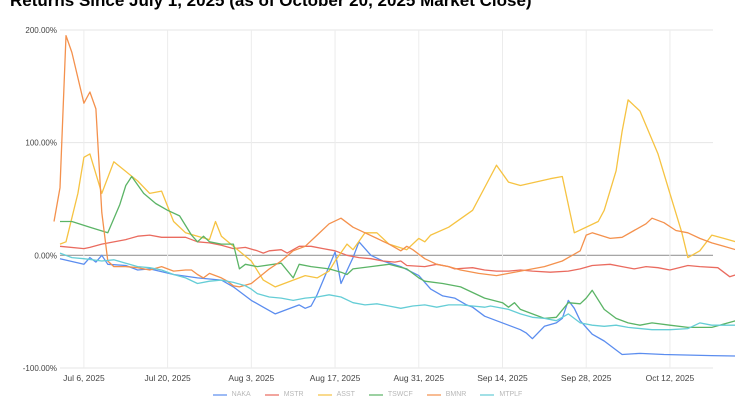 Image resolution: width=735 pixels, height=400 pixels. I want to click on x-tick-label: Jul 20, 2025, so click(167, 378).